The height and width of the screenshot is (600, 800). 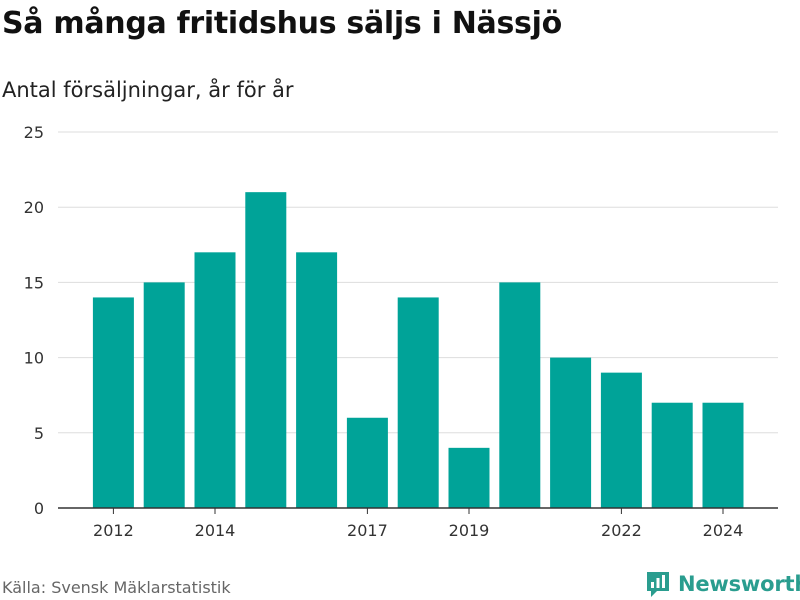 What do you see at coordinates (34, 132) in the screenshot?
I see `y-tick-label: 25` at bounding box center [34, 132].